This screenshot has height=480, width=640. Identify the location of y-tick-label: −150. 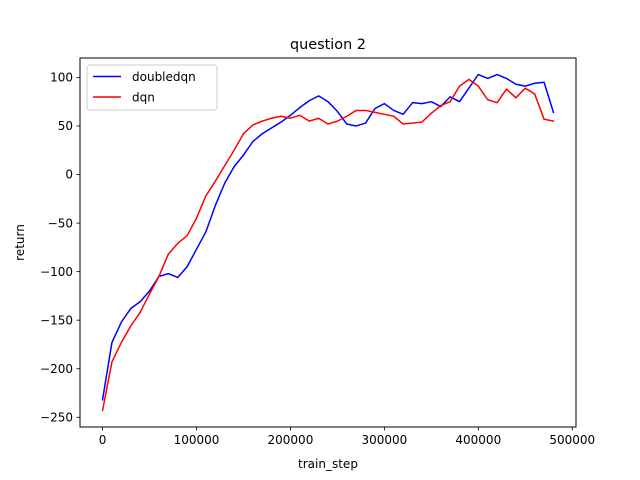
(56, 320).